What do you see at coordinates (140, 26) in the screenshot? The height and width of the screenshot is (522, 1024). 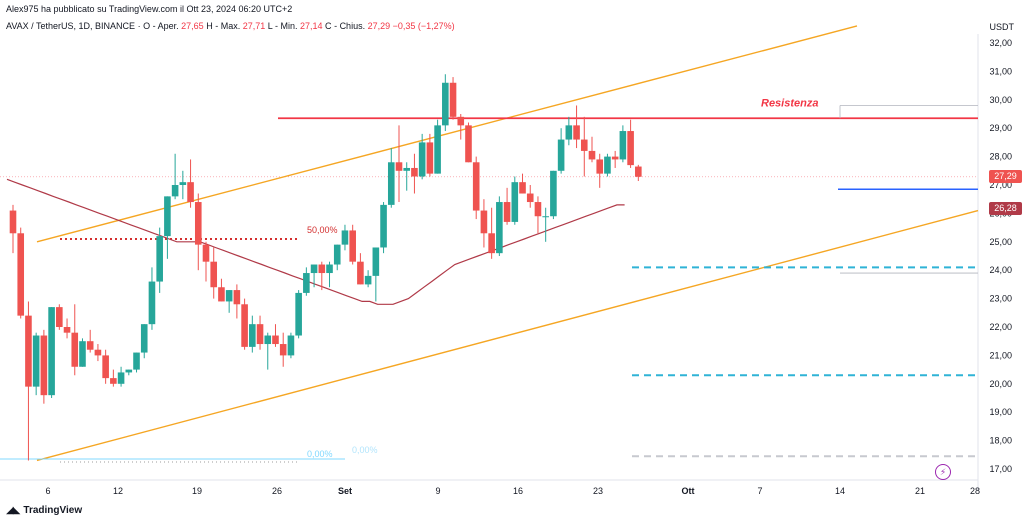 I see `ohlc-open-key: ·` at bounding box center [140, 26].